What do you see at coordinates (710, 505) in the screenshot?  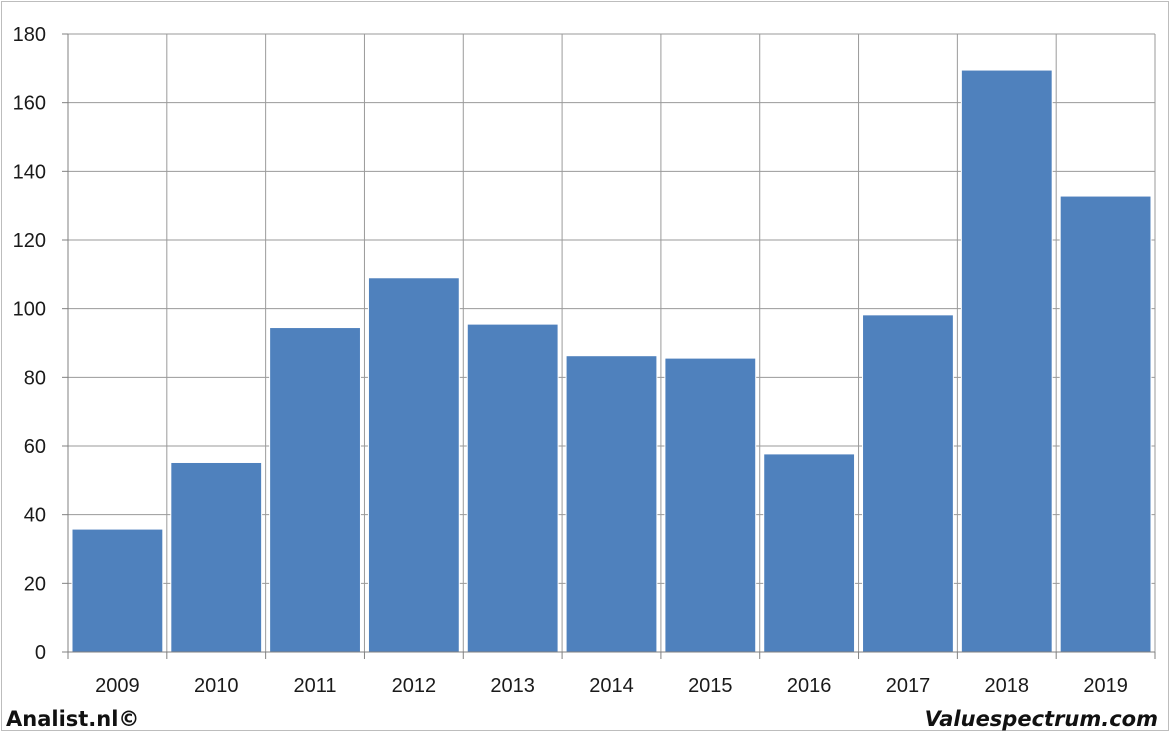 I see `bar-2015` at bounding box center [710, 505].